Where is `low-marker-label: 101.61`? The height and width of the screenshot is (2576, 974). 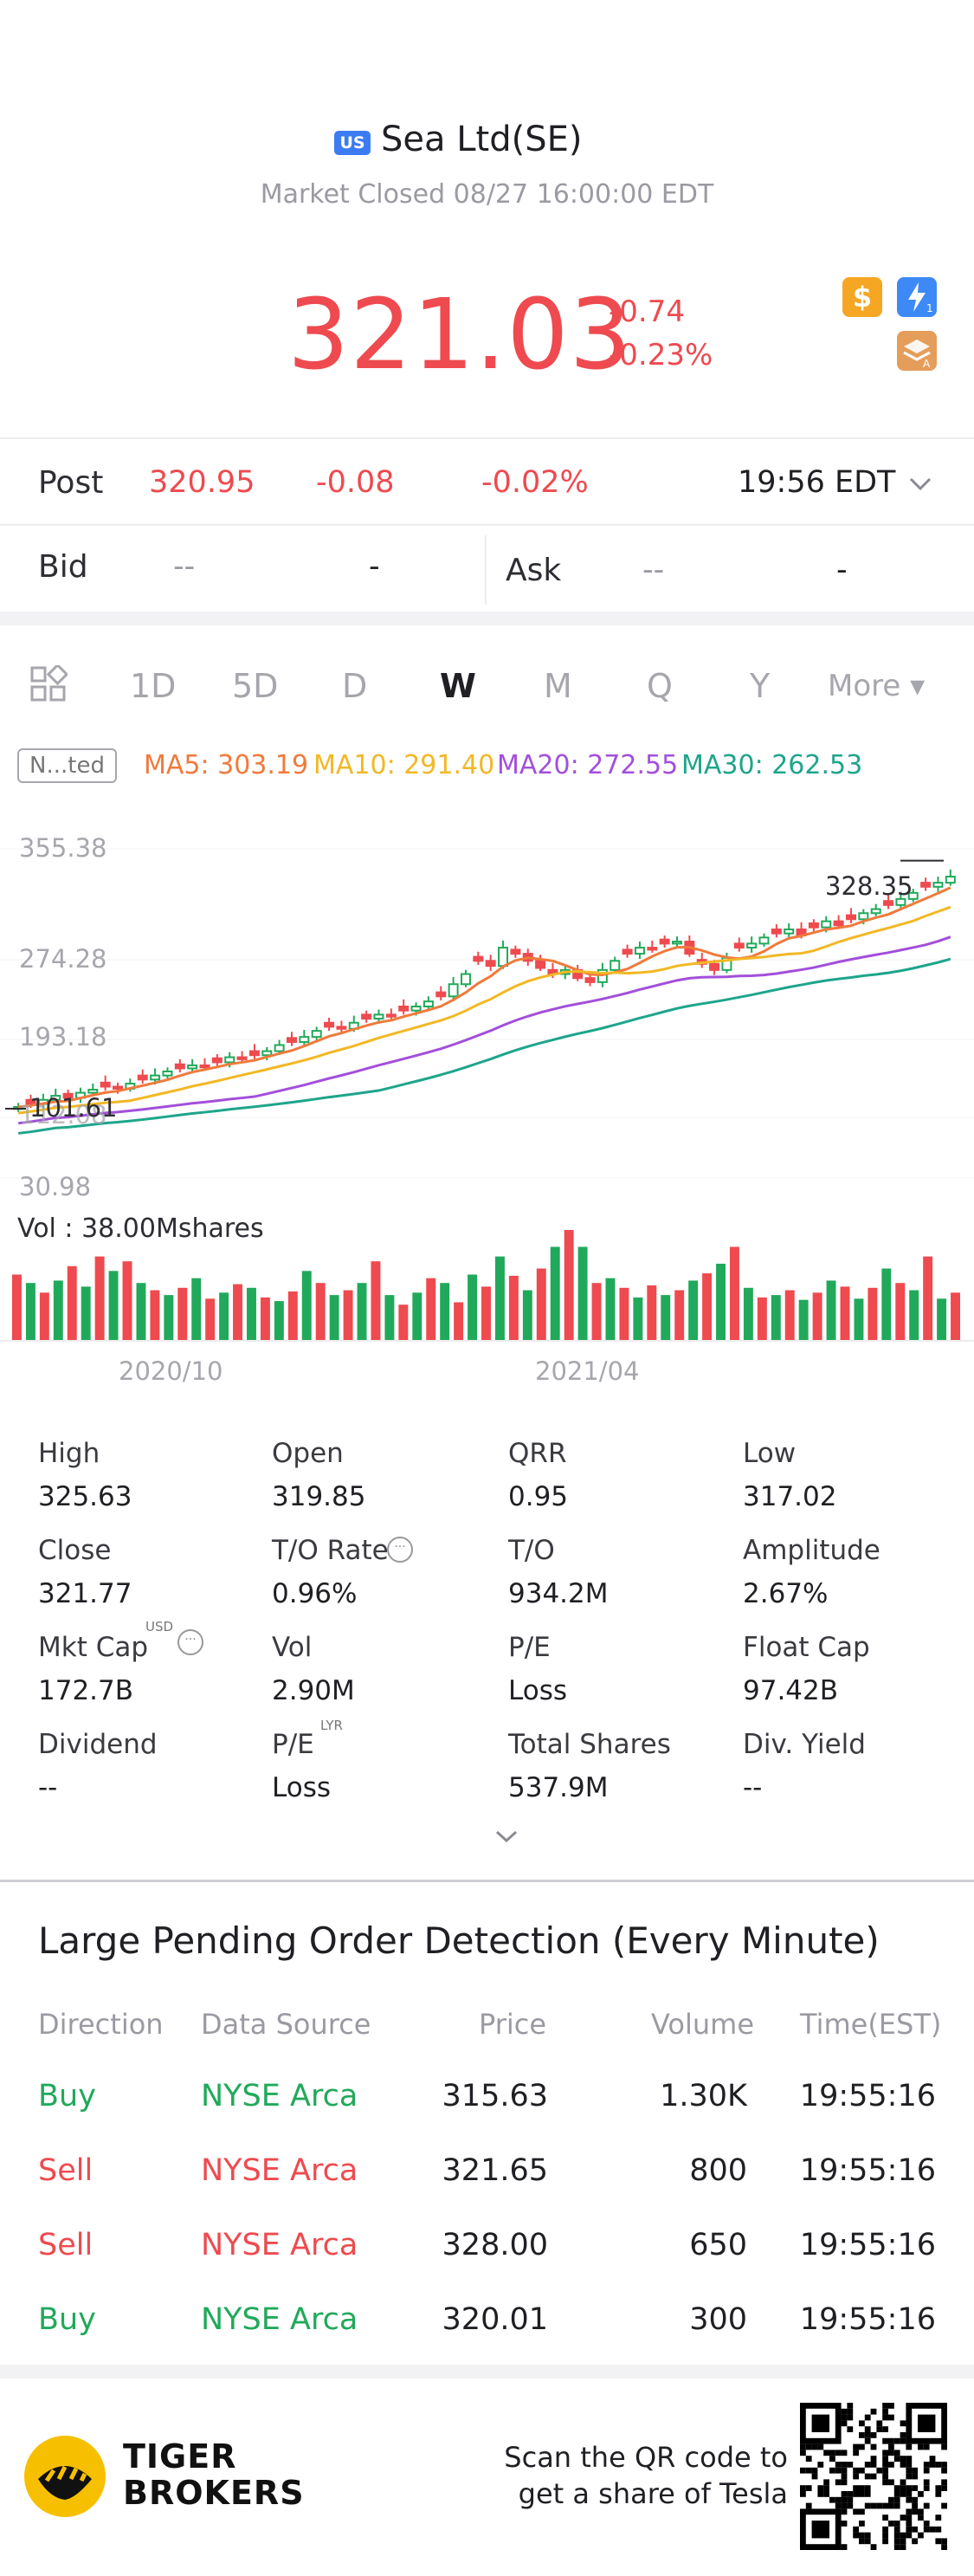 low-marker-label: 101.61 is located at coordinates (73, 1108).